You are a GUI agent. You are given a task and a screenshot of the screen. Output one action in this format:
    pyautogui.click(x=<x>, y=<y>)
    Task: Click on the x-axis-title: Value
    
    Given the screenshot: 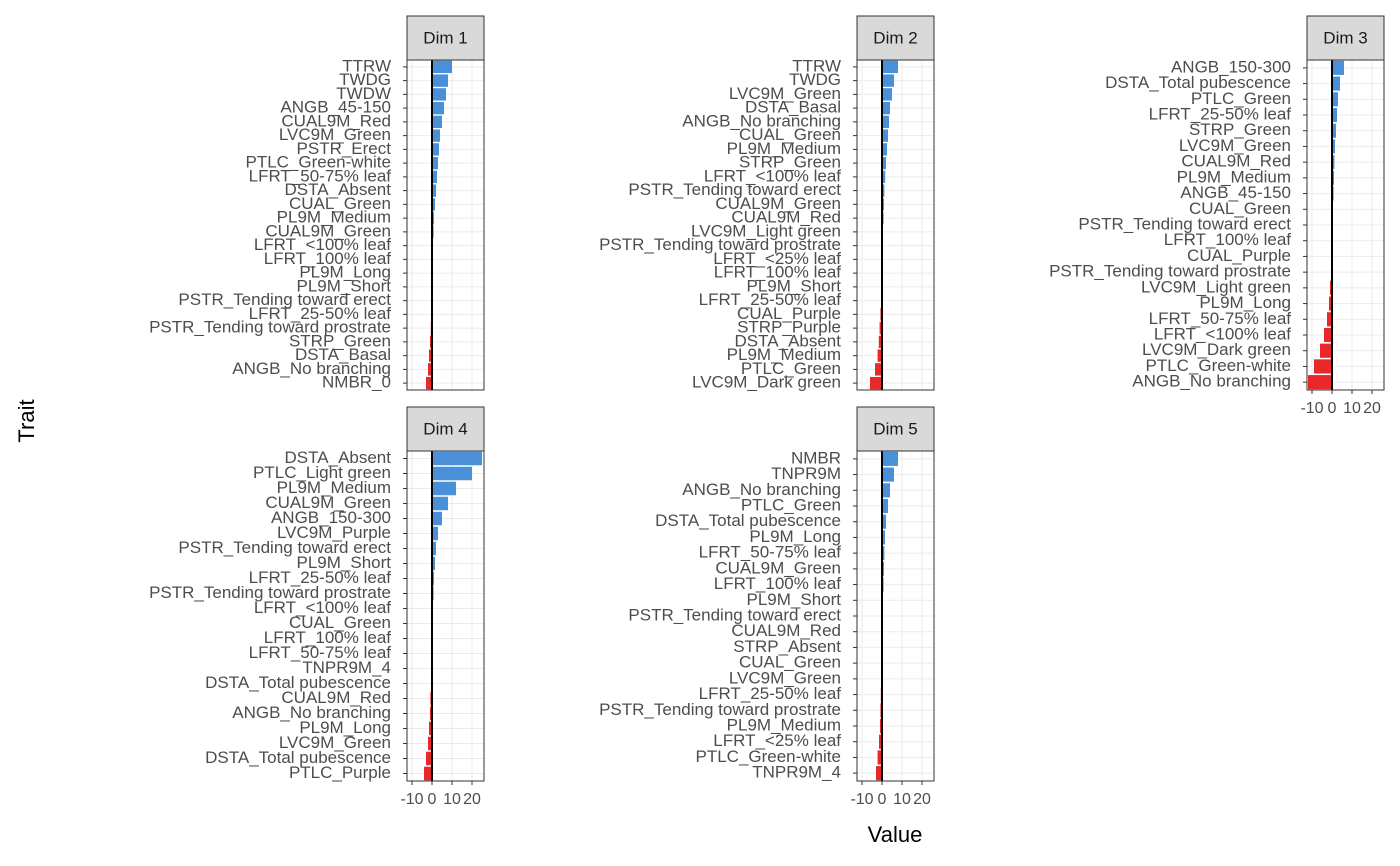 What is the action you would take?
    pyautogui.click(x=895, y=834)
    